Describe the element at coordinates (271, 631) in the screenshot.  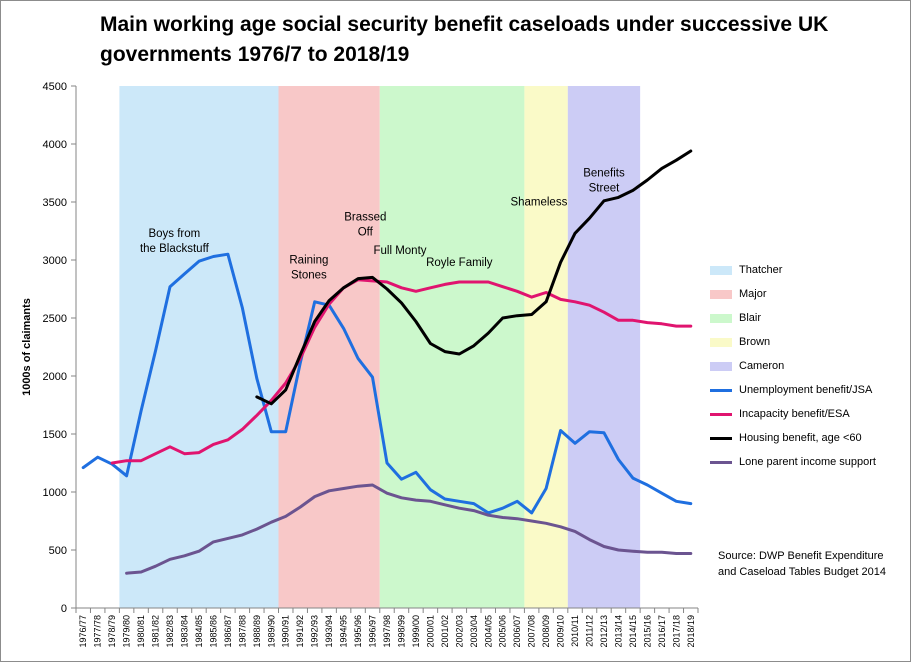
I see `x-tick-label: 1989/90` at that location.